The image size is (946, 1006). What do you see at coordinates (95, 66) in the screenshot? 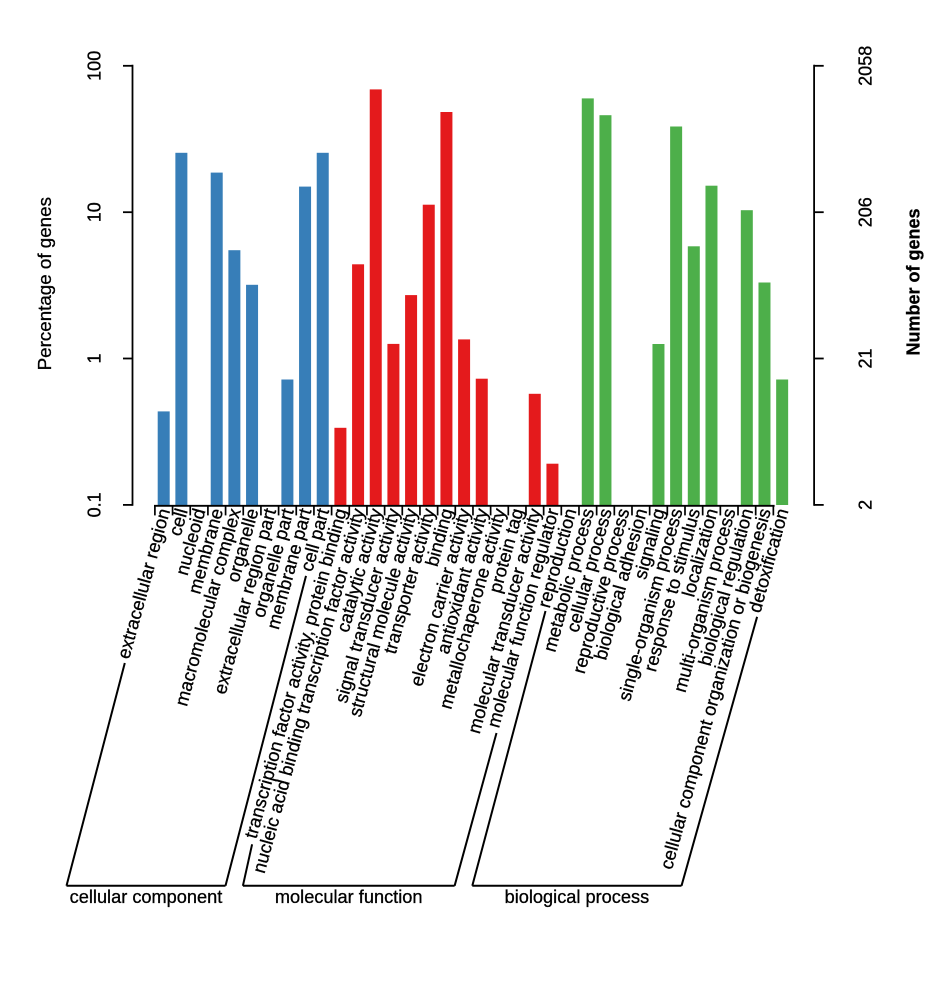
I see `svg-text: 100` at bounding box center [95, 66].